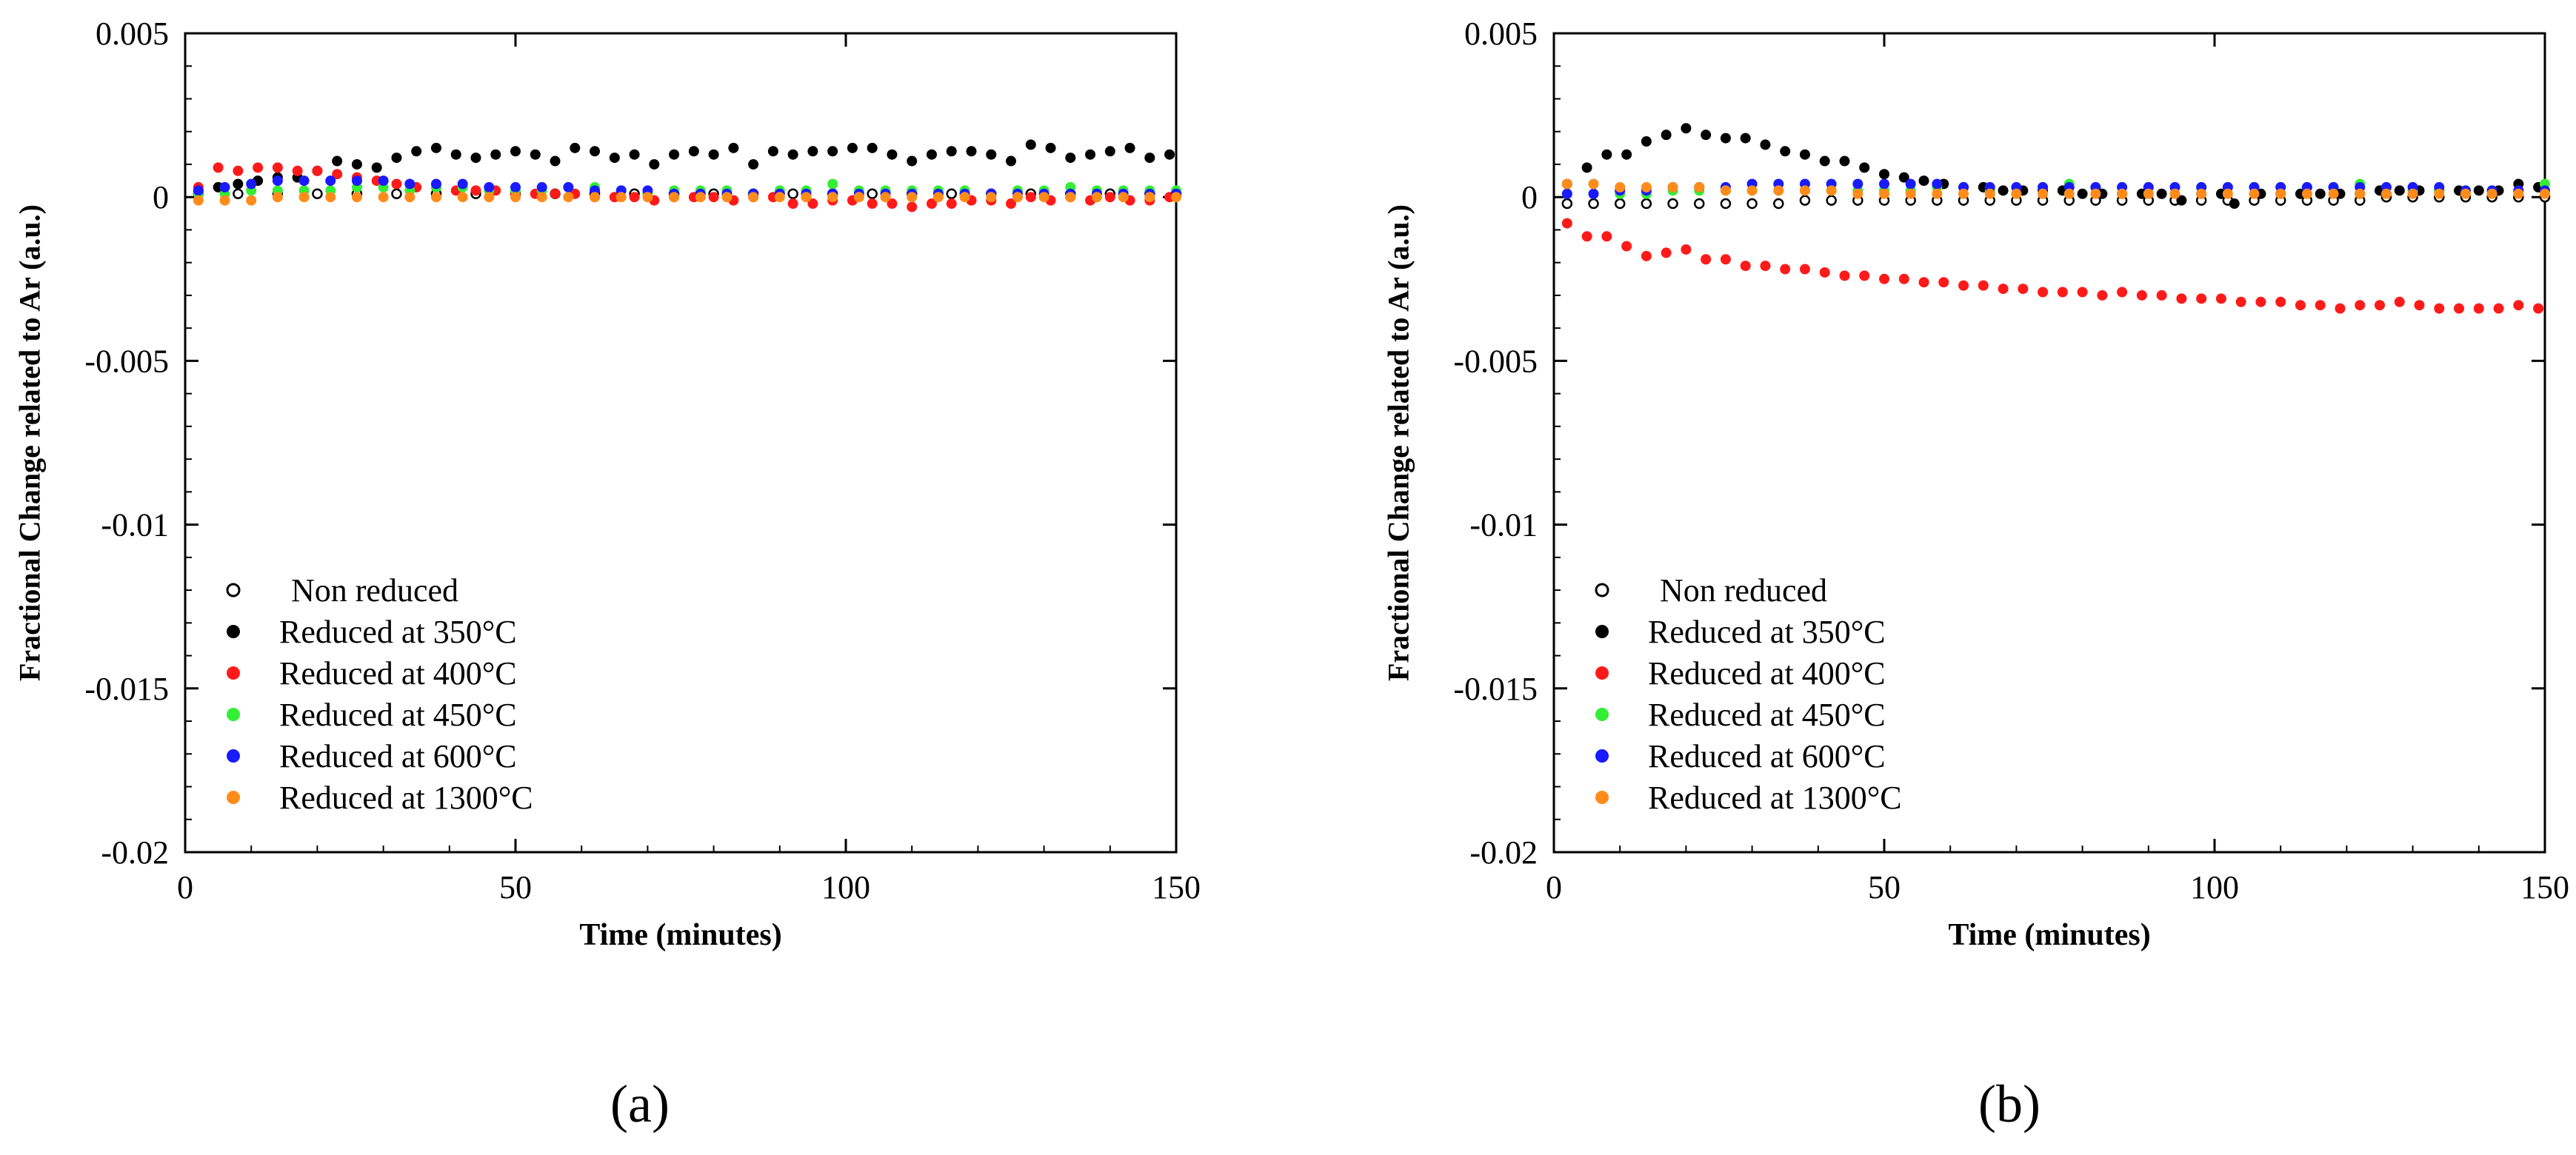  I want to click on y-tick-label: -0.02, so click(1503, 852).